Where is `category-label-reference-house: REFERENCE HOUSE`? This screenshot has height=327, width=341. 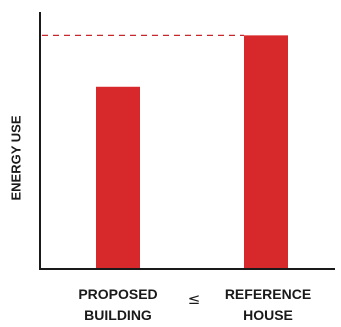 category-label-reference-house: REFERENCE HOUSE is located at coordinates (268, 305).